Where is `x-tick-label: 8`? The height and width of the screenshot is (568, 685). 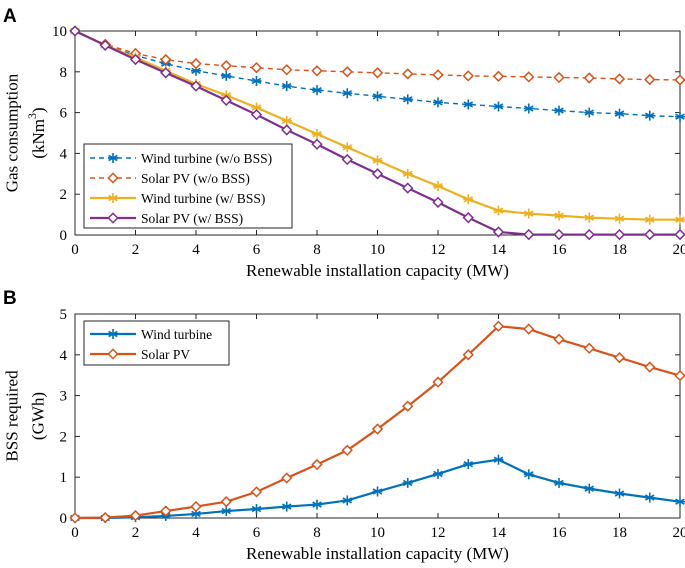 x-tick-label: 8 is located at coordinates (317, 250).